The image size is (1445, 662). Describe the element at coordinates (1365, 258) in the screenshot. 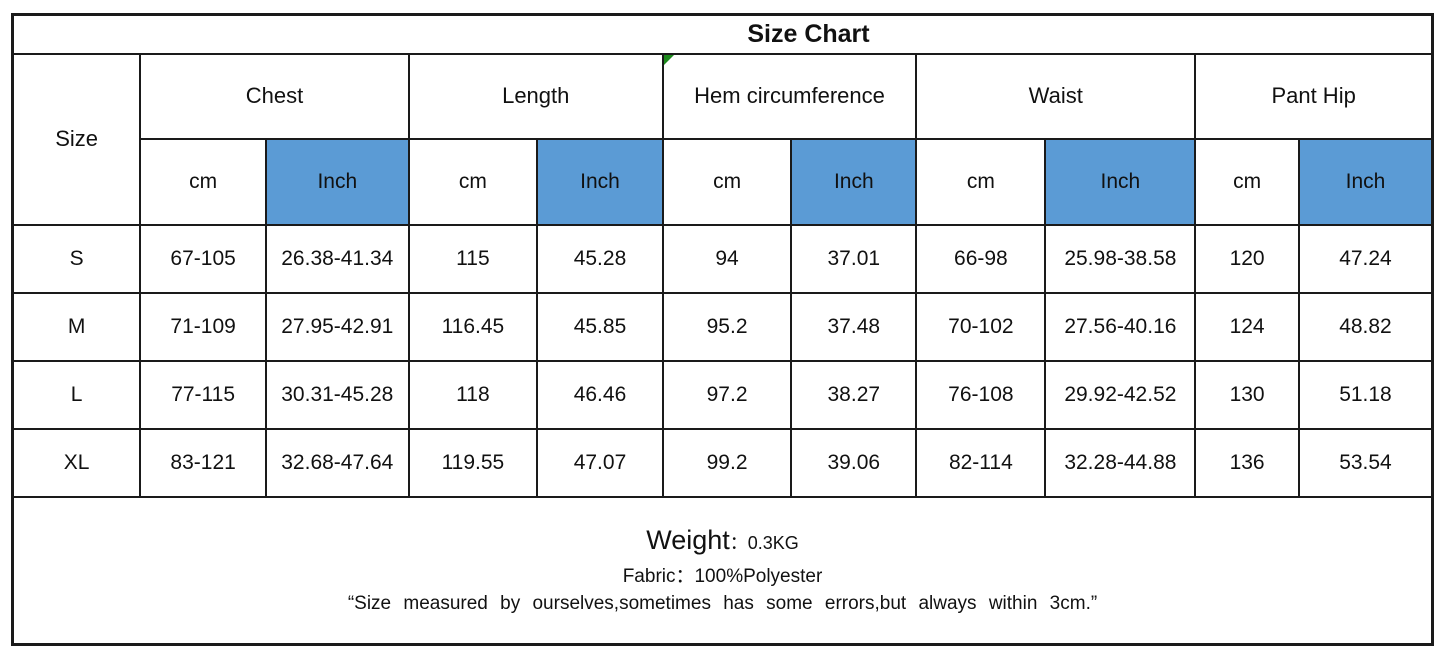

I see `cell-pant-hip-inch: 47.24` at that location.